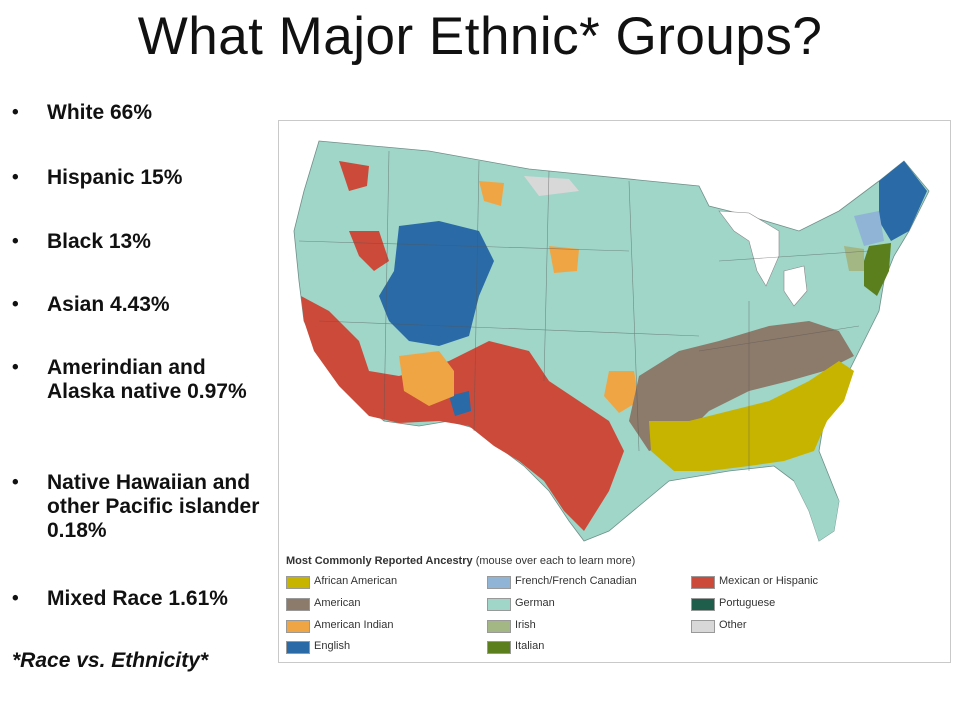 Image resolution: width=960 pixels, height=720 pixels. Describe the element at coordinates (115, 177) in the screenshot. I see `bullet-text: Hispanic 15%` at that location.